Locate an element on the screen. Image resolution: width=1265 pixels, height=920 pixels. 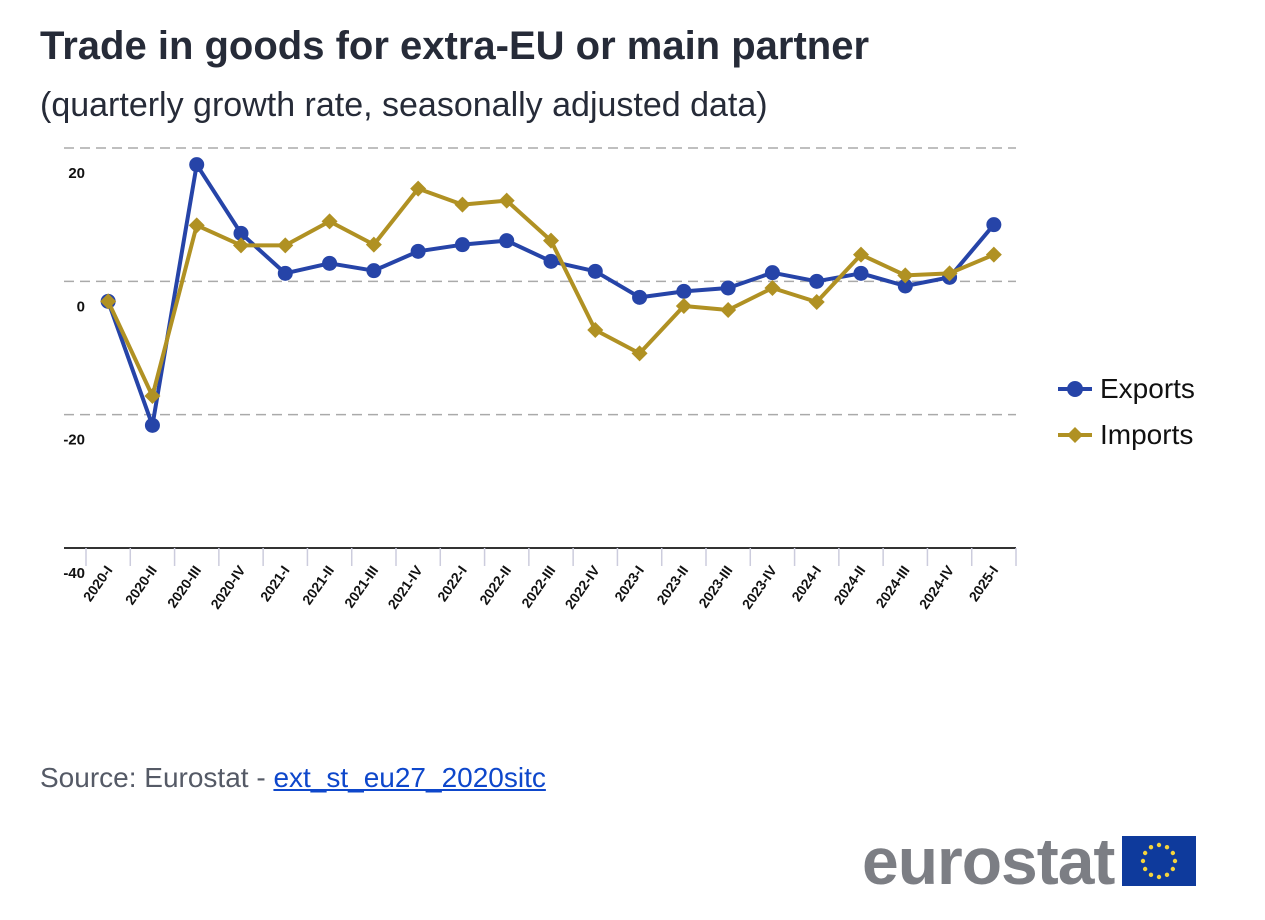
x-tick-label: 2022-II is located at coordinates (495, 585).